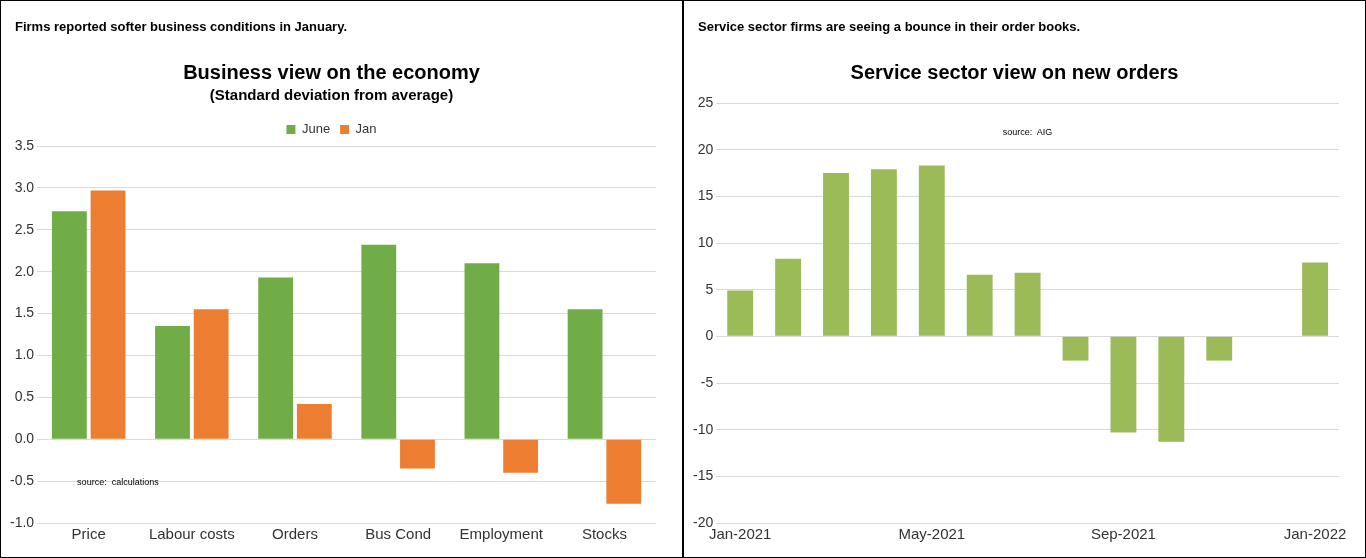 Image resolution: width=1366 pixels, height=558 pixels. What do you see at coordinates (705, 241) in the screenshot?
I see `y-tick-label: 10` at bounding box center [705, 241].